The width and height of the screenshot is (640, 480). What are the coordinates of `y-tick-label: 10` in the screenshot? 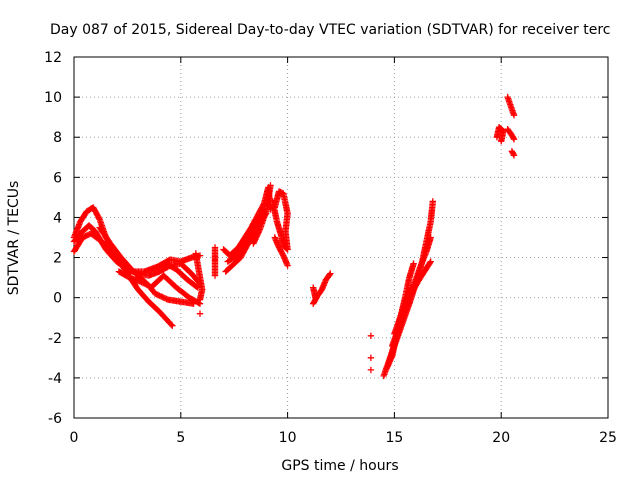 It's located at (53, 98).